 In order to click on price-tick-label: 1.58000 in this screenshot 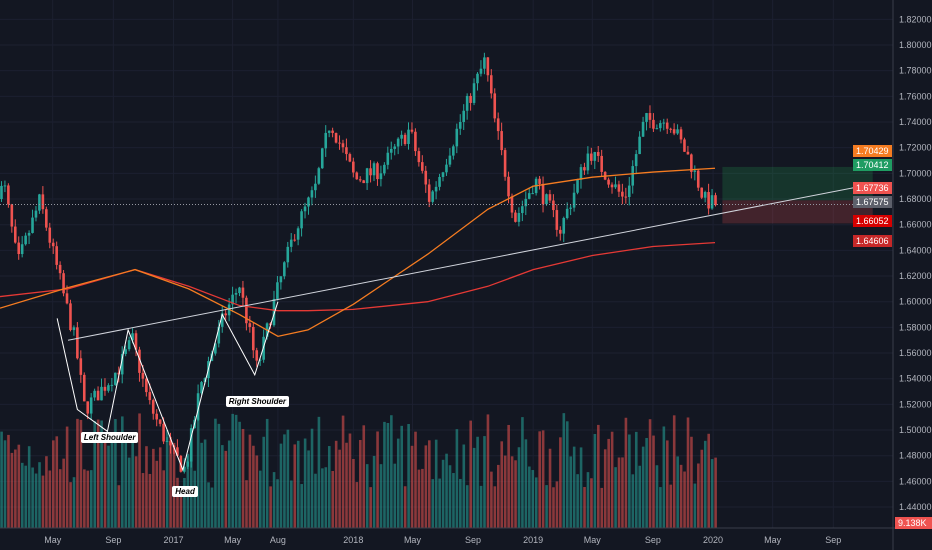, I will do `click(915, 327)`.